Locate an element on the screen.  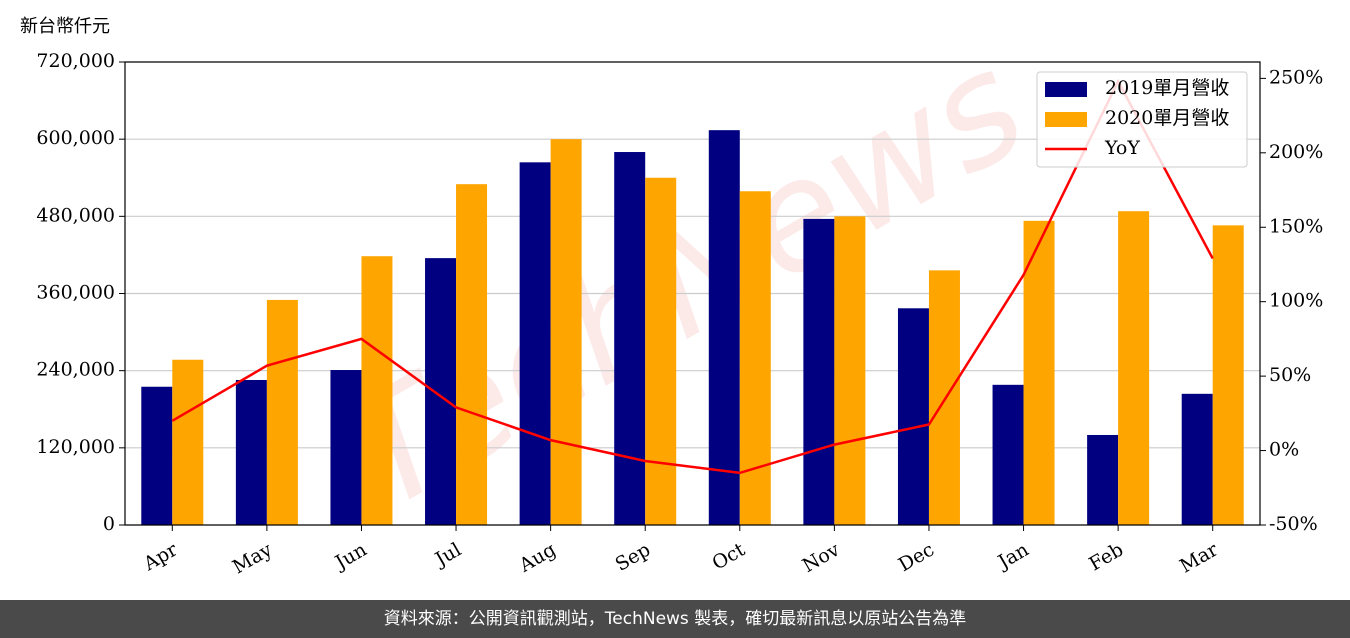
x-tick-label: Mar is located at coordinates (1199, 557).